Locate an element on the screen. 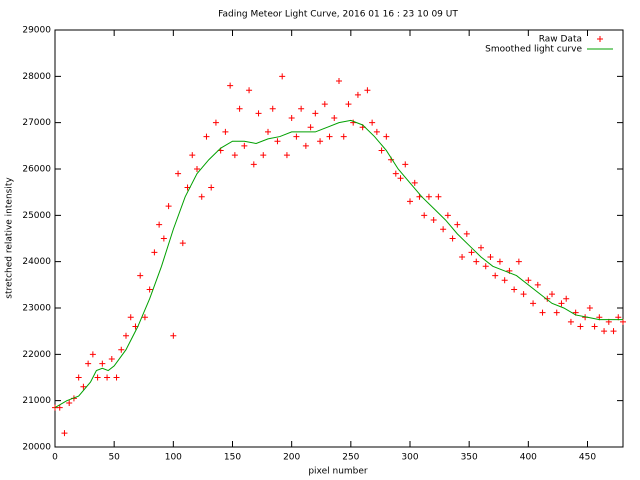  x-tick-label: 0 is located at coordinates (55, 458).